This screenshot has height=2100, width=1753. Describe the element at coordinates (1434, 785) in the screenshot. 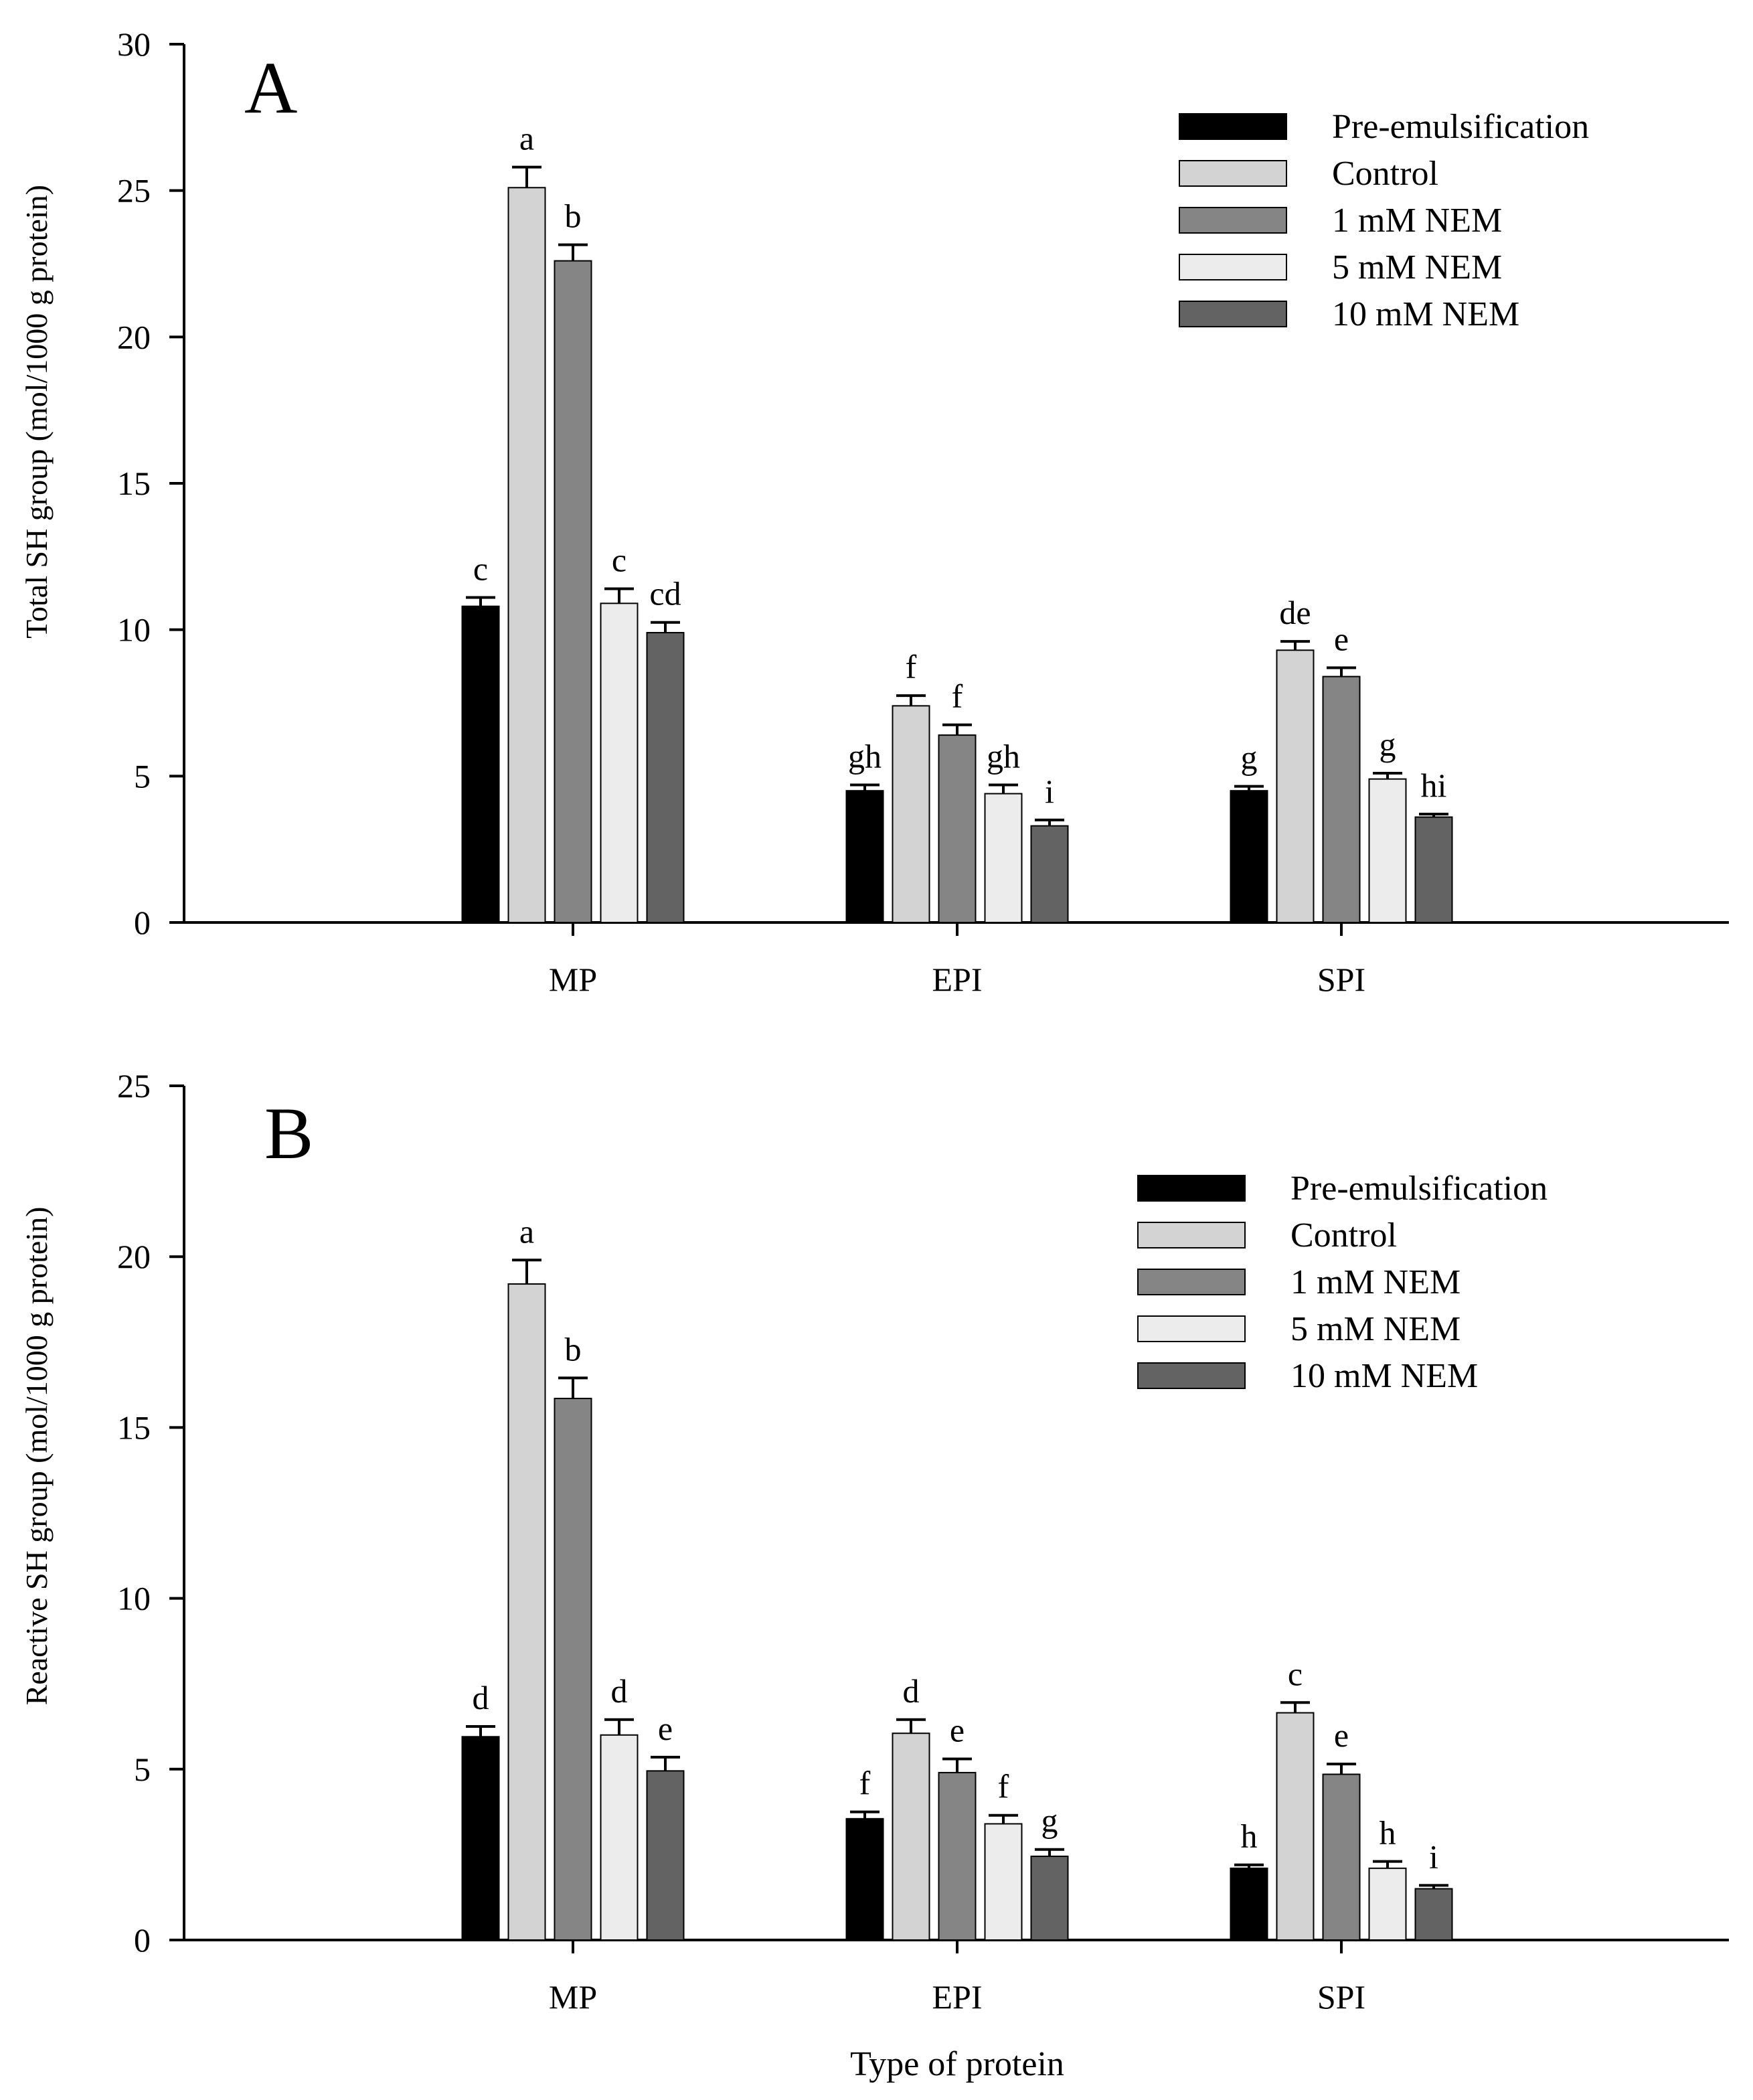

I see `significance-letter: hi` at that location.